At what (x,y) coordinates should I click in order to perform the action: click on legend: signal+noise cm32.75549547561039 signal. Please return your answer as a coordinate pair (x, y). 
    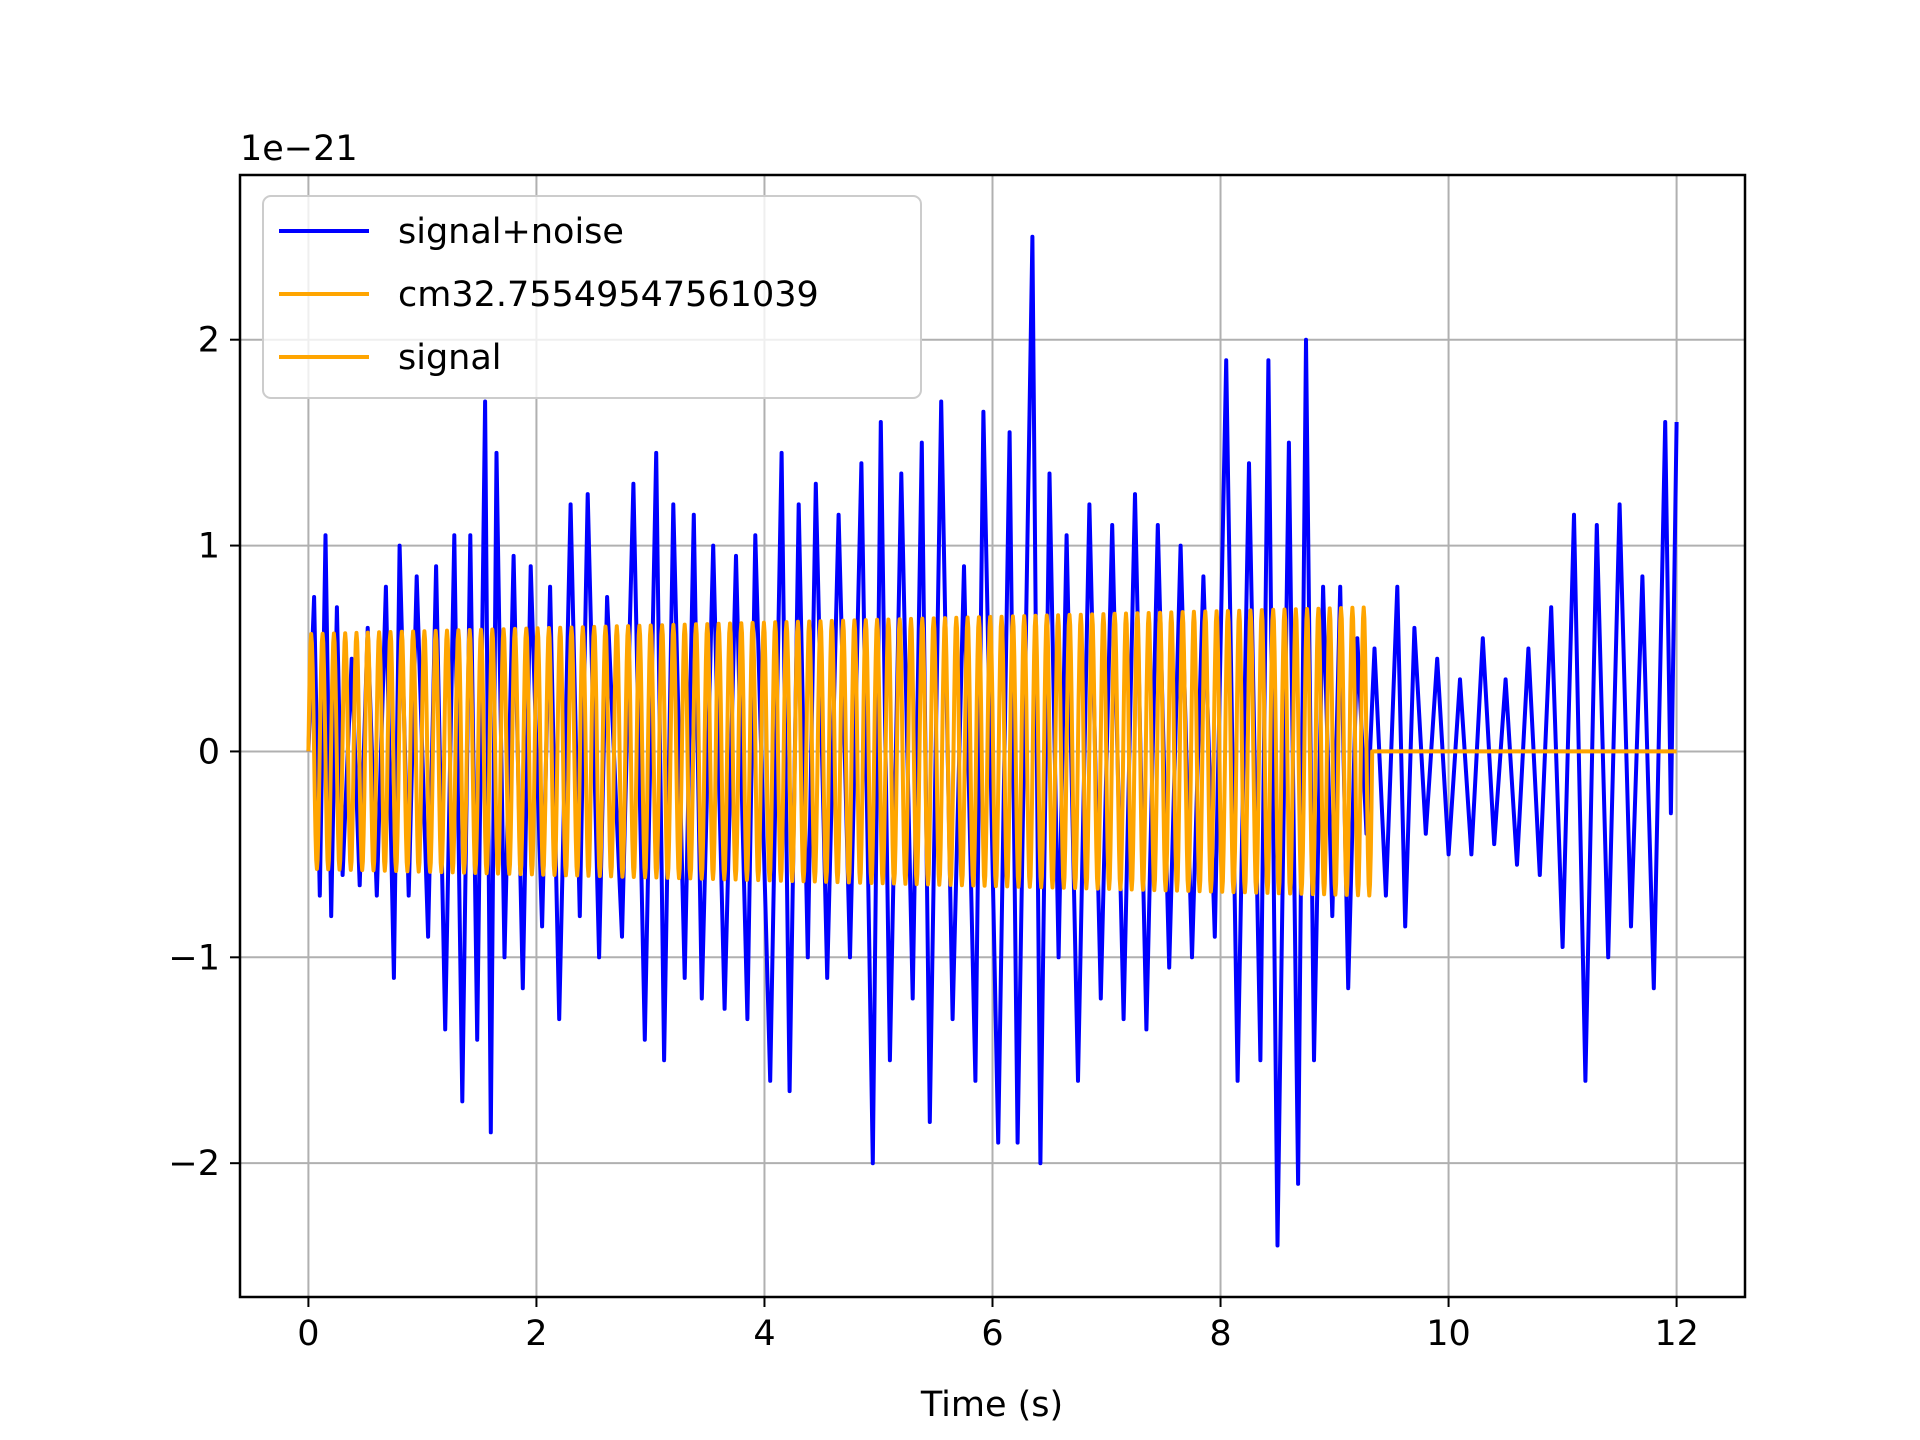
    Looking at the image, I should click on (592, 297).